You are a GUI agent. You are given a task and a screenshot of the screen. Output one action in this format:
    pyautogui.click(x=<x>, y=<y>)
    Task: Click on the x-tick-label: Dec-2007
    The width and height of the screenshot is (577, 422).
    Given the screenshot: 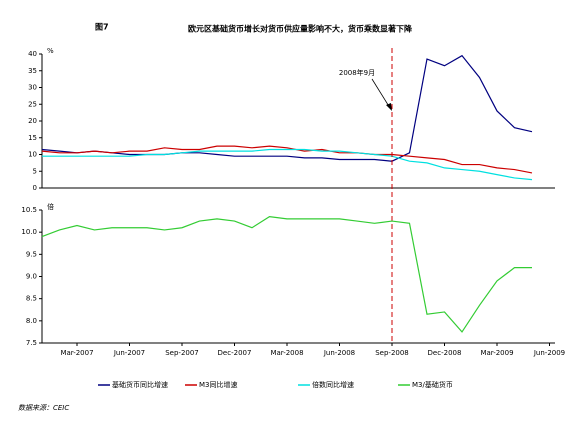 What is the action you would take?
    pyautogui.click(x=235, y=353)
    